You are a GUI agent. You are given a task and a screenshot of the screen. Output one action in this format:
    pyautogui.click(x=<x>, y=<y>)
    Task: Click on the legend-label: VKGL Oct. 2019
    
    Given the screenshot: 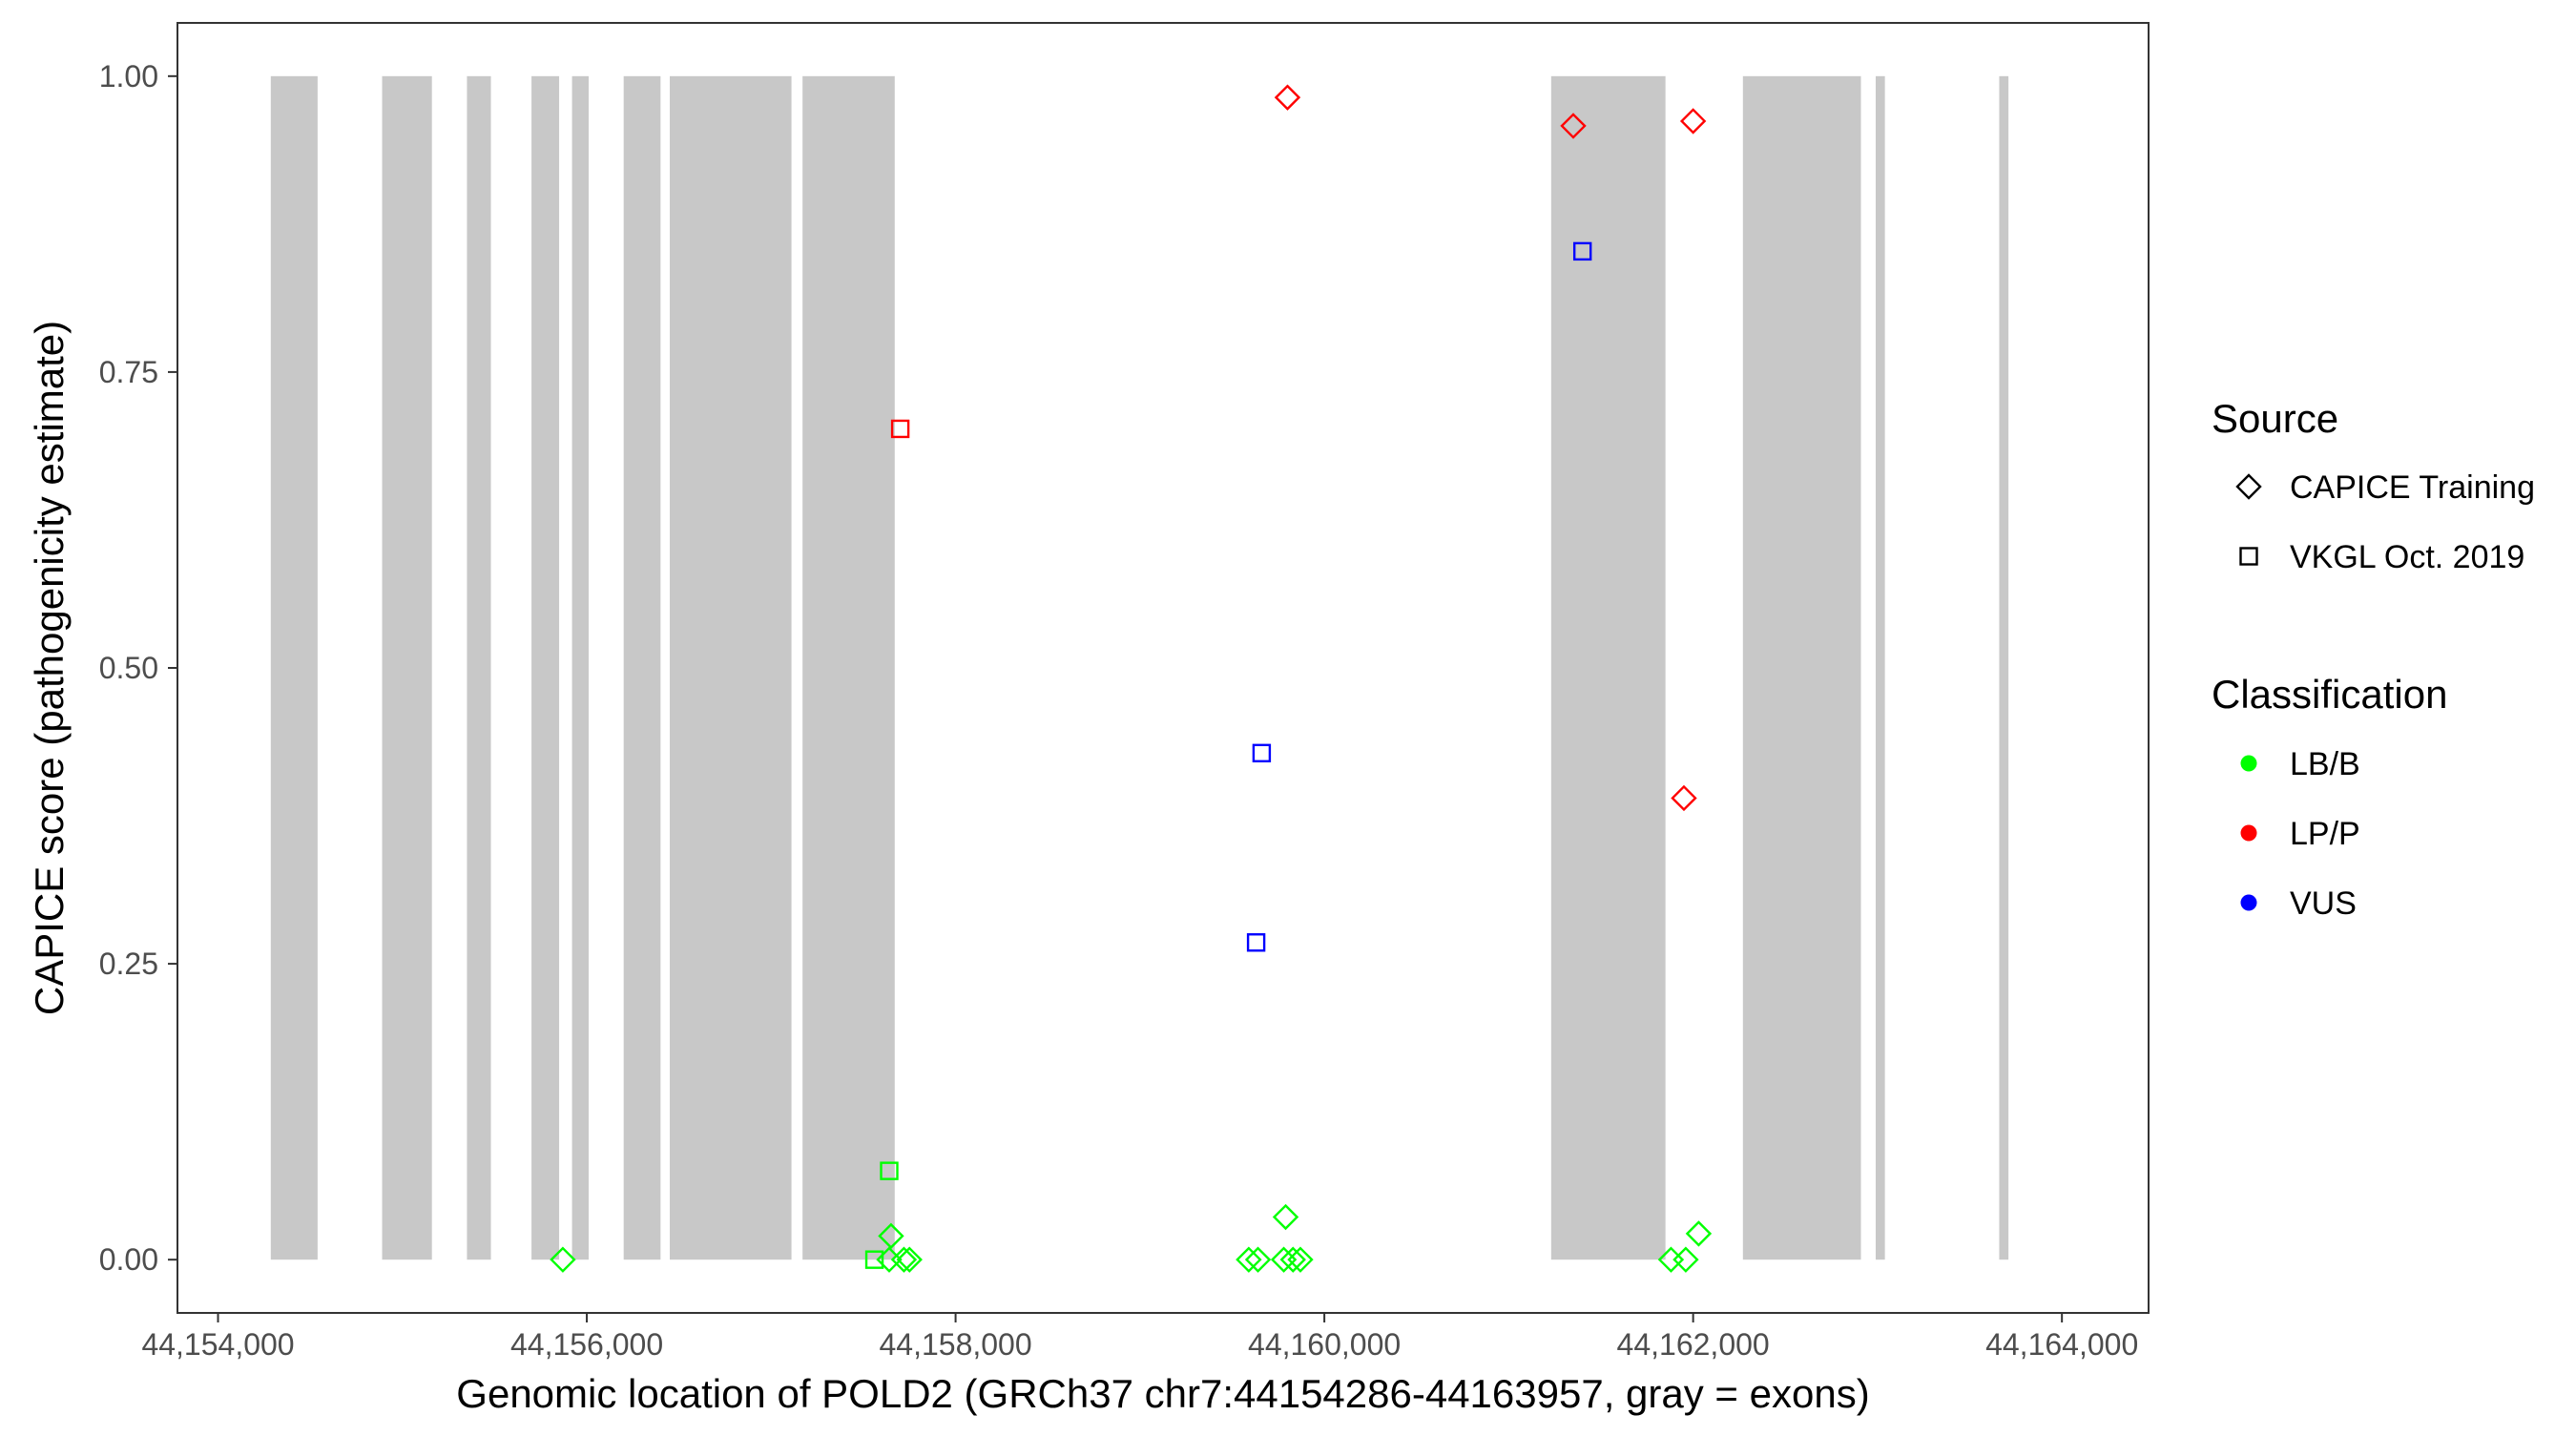 What is the action you would take?
    pyautogui.click(x=2407, y=557)
    